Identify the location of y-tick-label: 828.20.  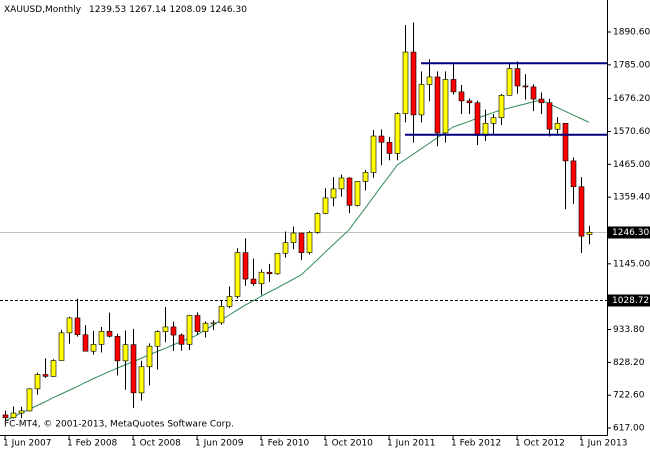
(629, 363).